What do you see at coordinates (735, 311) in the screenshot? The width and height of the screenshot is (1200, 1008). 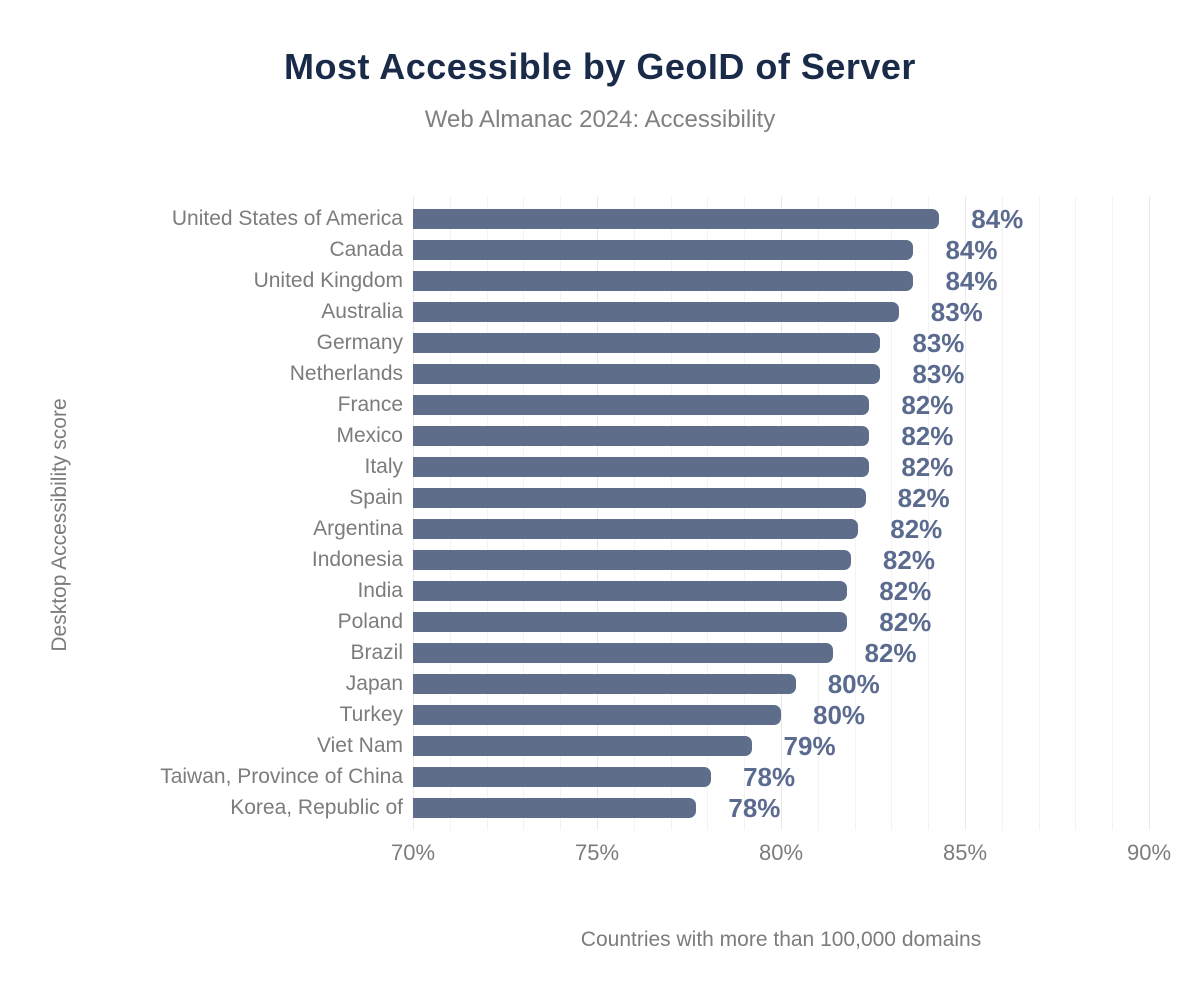 I see `bar-row: Australia 83%` at bounding box center [735, 311].